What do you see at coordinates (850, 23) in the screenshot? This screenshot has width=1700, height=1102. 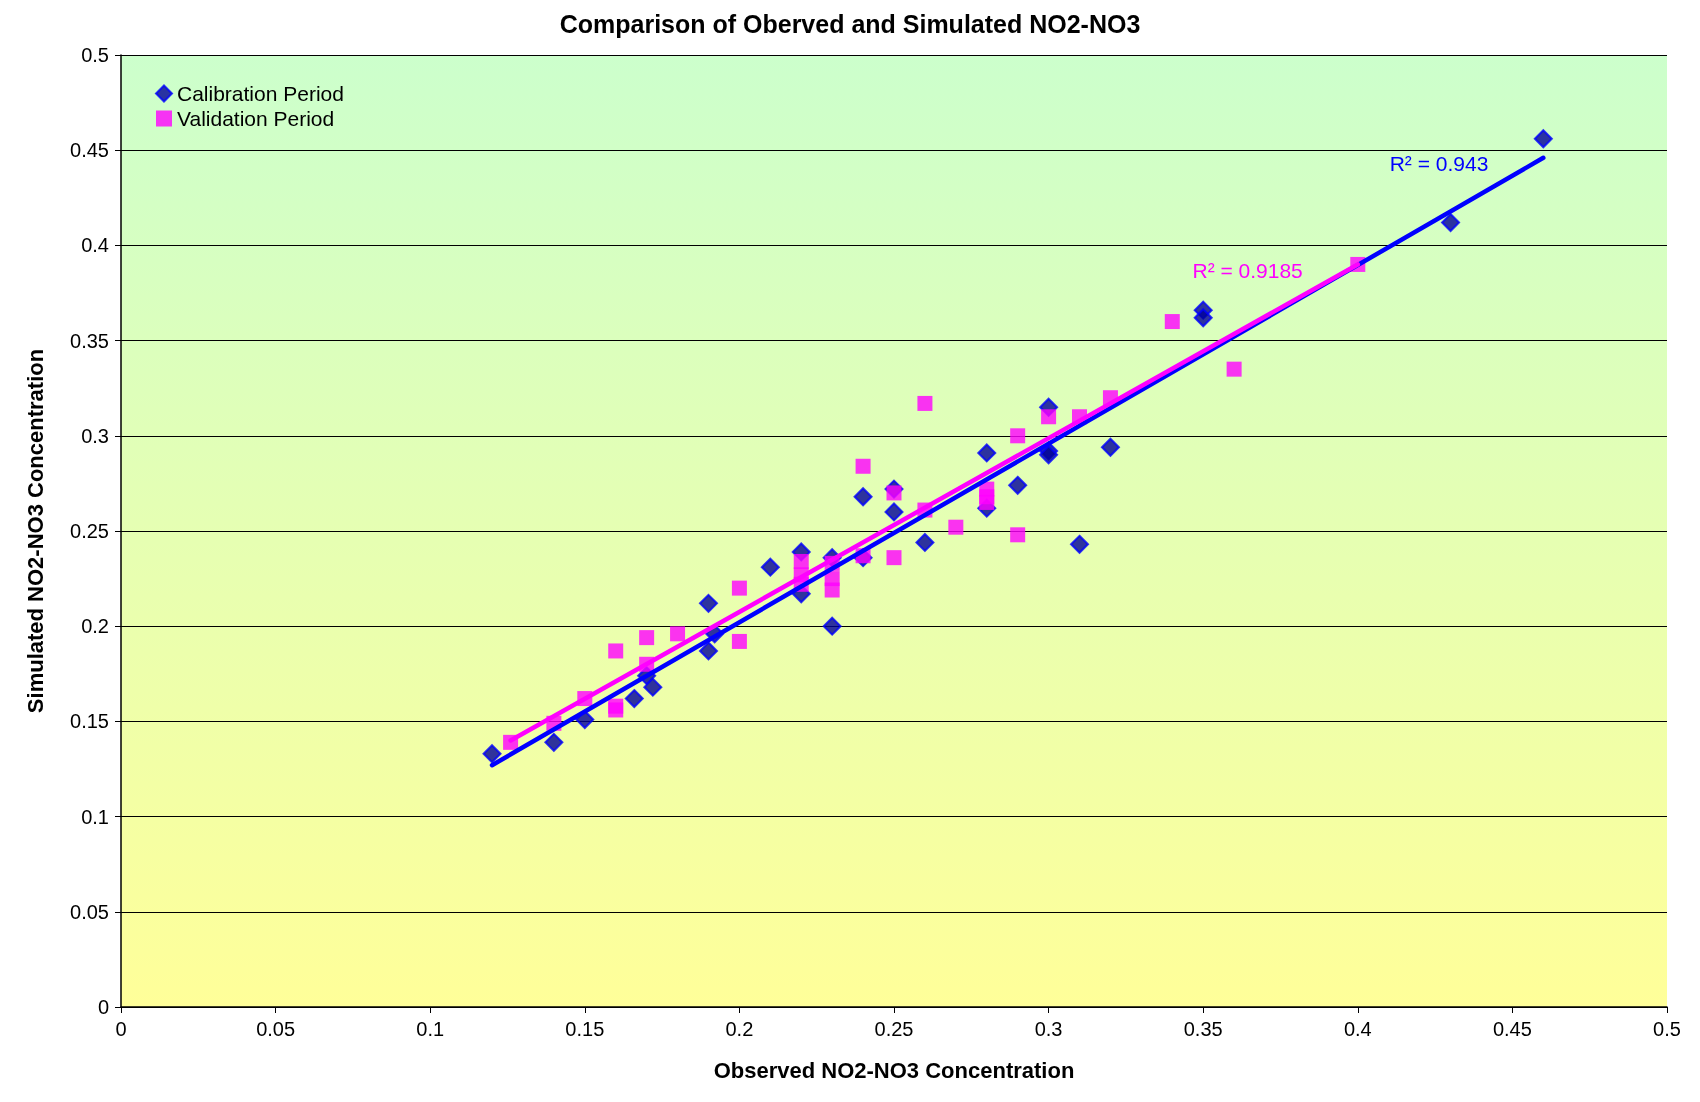 I see `chart-title: Comparison of Oberved and Simulated NO2-NO3` at bounding box center [850, 23].